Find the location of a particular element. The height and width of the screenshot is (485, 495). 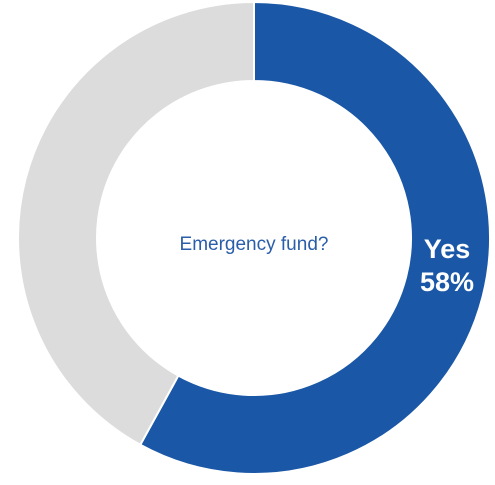

center-label: Emergency fund? is located at coordinates (254, 244).